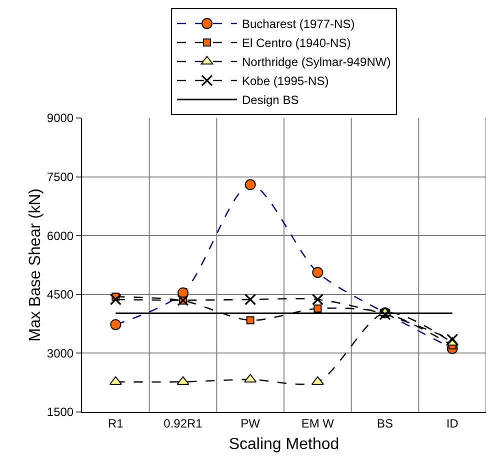  Describe the element at coordinates (60, 118) in the screenshot. I see `y-tick-label: 9000` at that location.